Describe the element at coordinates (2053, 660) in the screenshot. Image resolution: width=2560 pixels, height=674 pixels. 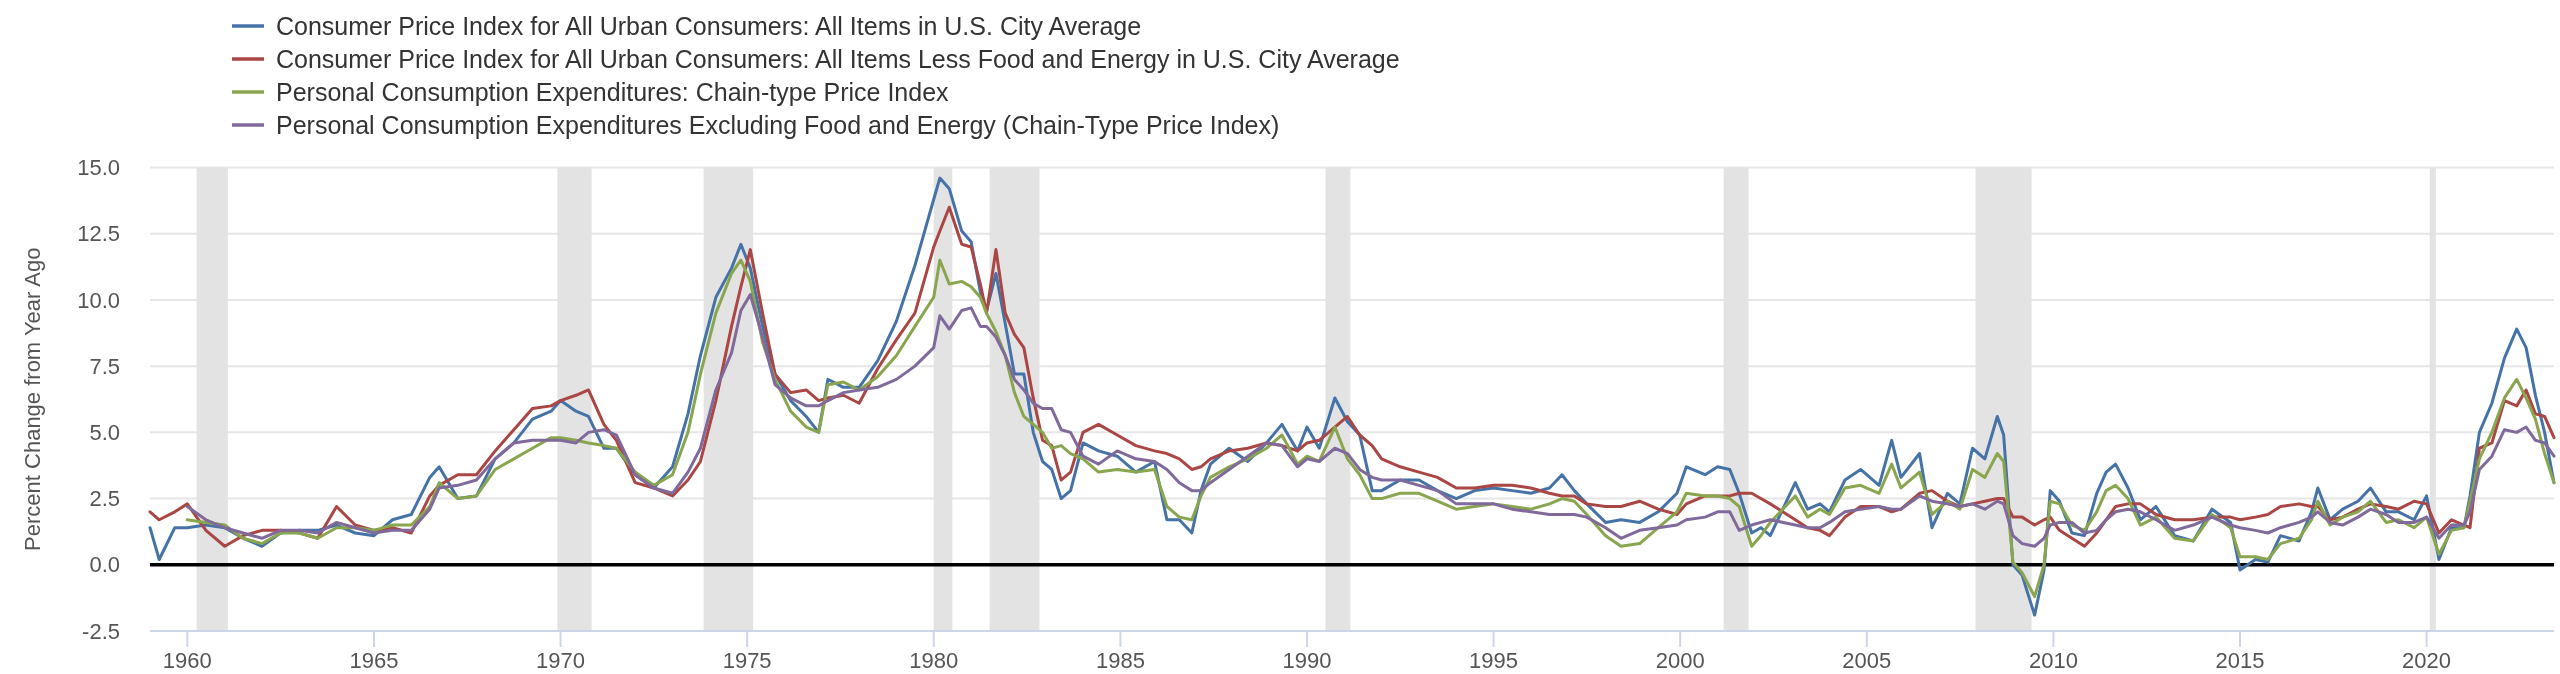
I see `x-tick-label: 2010` at that location.